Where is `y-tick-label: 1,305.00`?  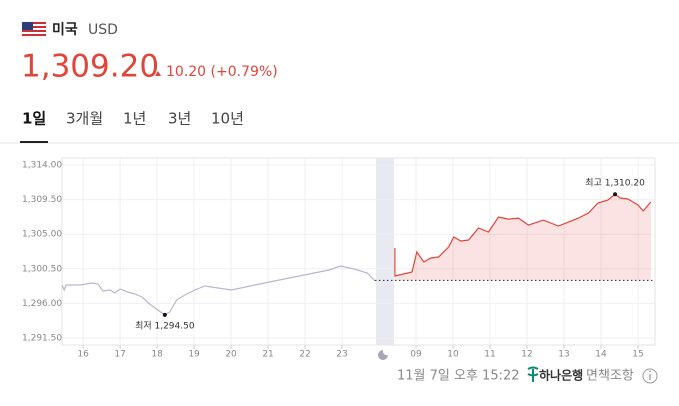 y-tick-label: 1,305.00 is located at coordinates (42, 235).